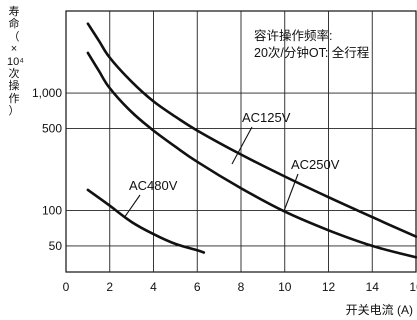 This screenshot has height=320, width=417. Describe the element at coordinates (14, 36) in the screenshot. I see `y-label-char: （` at that location.